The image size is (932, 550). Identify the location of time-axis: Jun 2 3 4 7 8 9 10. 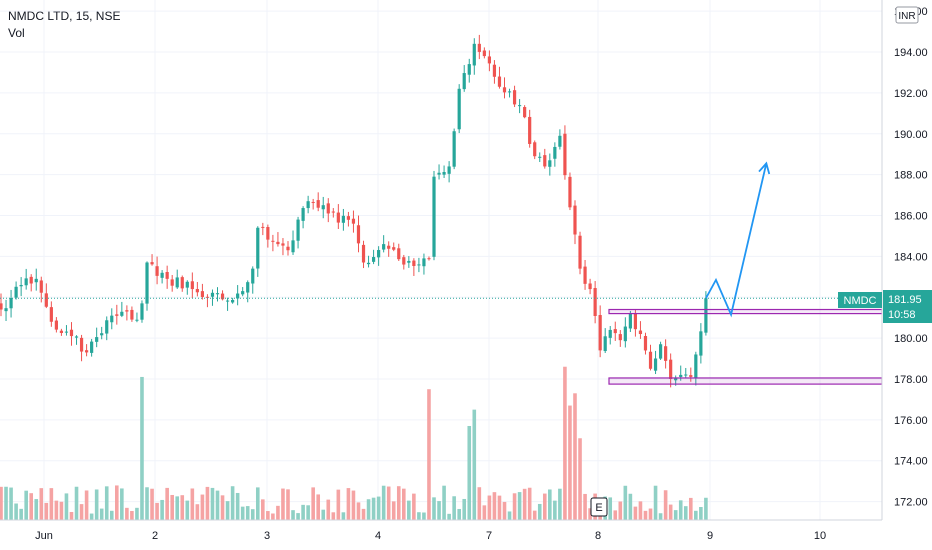
(466, 534).